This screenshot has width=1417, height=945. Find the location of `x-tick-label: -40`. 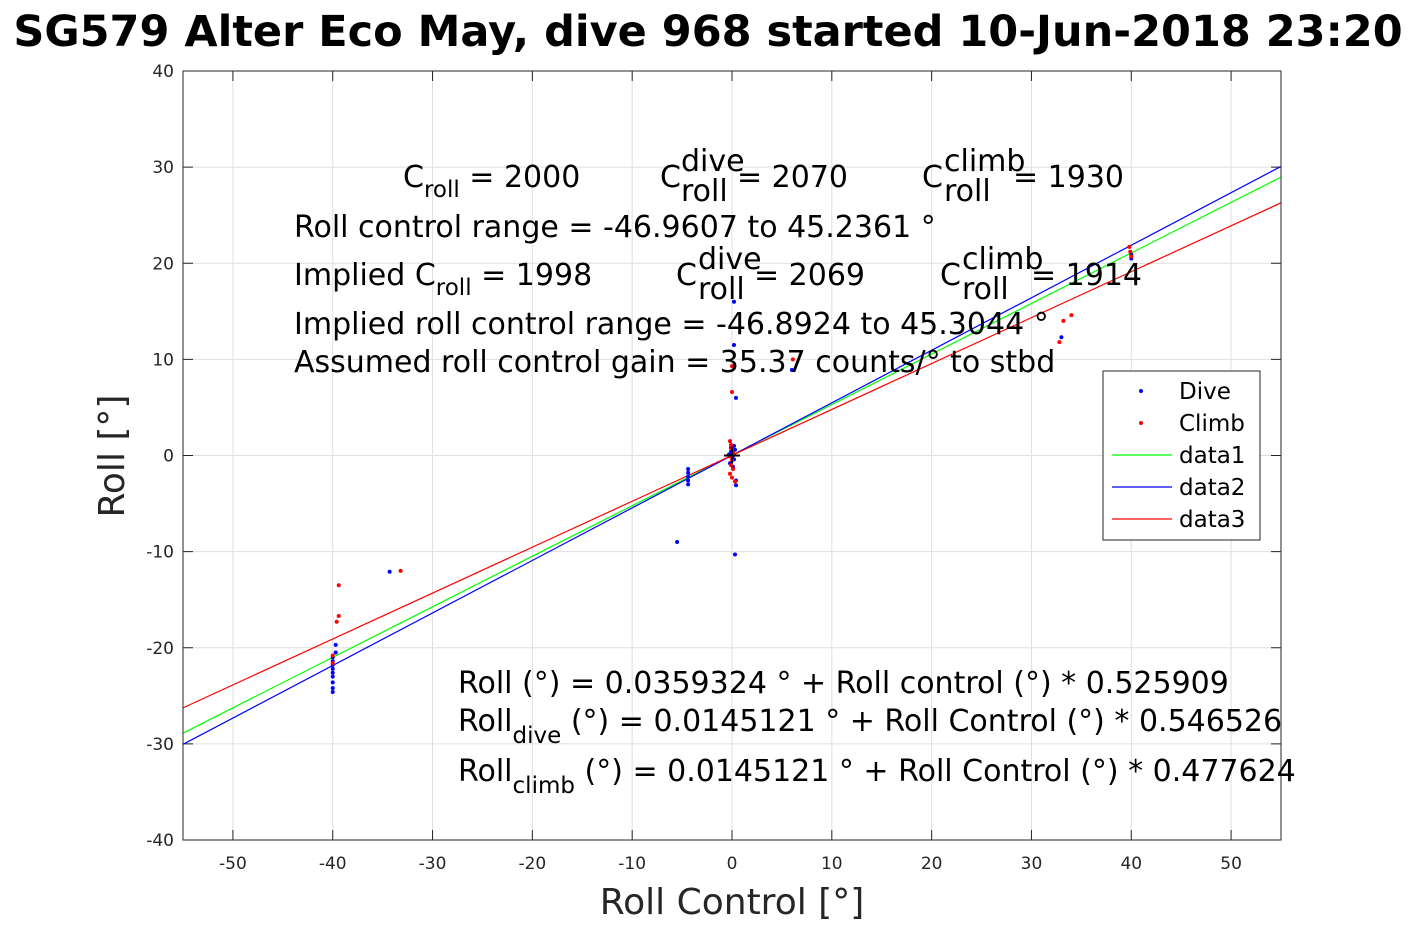

x-tick-label: -40 is located at coordinates (333, 864).